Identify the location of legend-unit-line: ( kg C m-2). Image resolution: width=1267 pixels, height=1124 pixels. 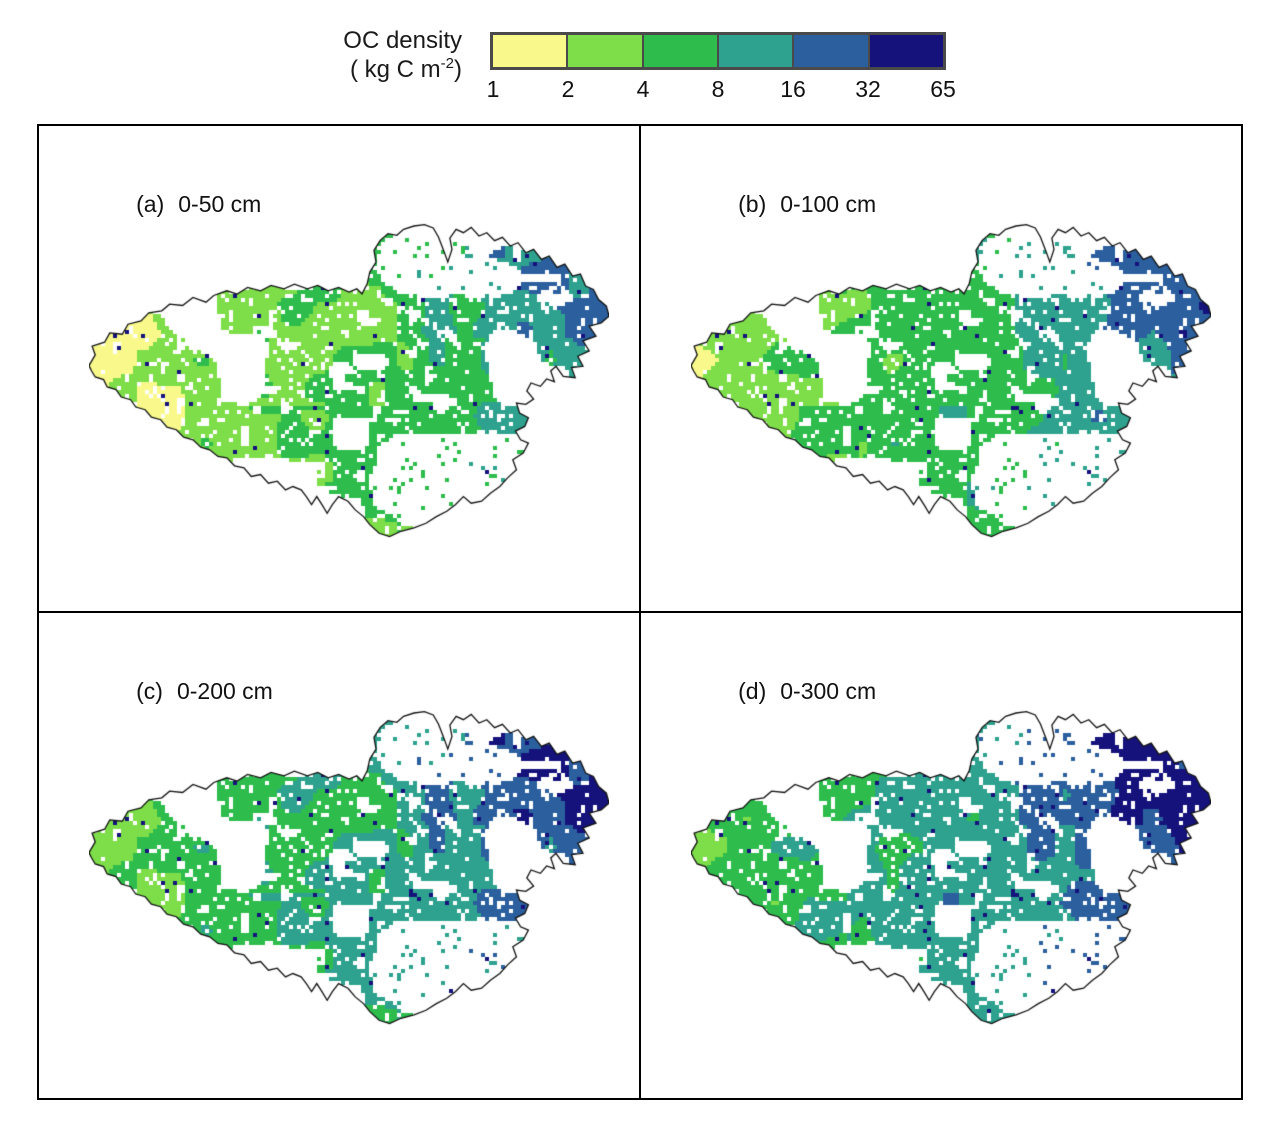
(405, 69).